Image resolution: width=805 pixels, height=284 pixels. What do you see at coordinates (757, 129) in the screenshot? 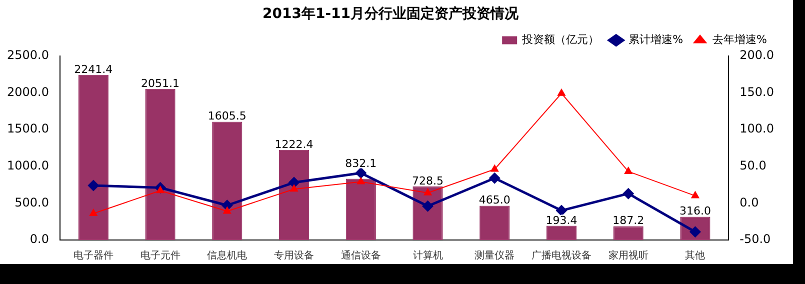
I see `y2-tick-label: 100.0` at bounding box center [757, 129].